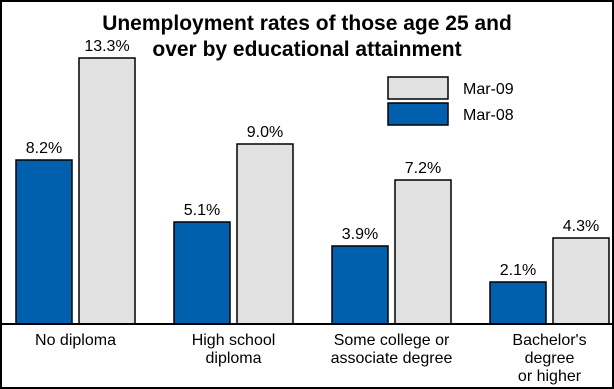 The width and height of the screenshot is (614, 389). What do you see at coordinates (392, 358) in the screenshot?
I see `category-label-2-1: associate degree` at bounding box center [392, 358].